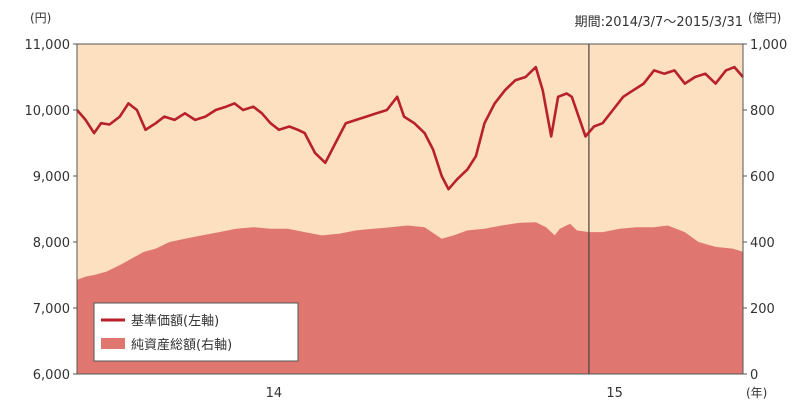  I want to click on left-axis-unit: (円), so click(40, 18).